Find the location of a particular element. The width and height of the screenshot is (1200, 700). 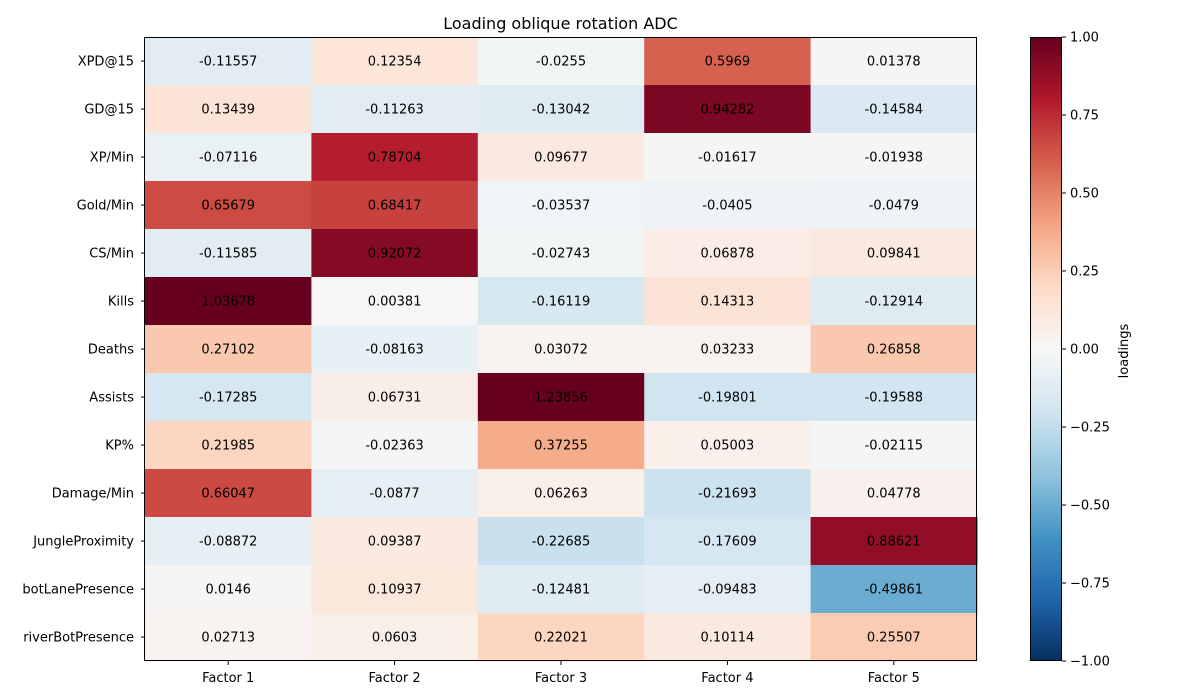

cell-value-label: 0.66047 is located at coordinates (228, 494).